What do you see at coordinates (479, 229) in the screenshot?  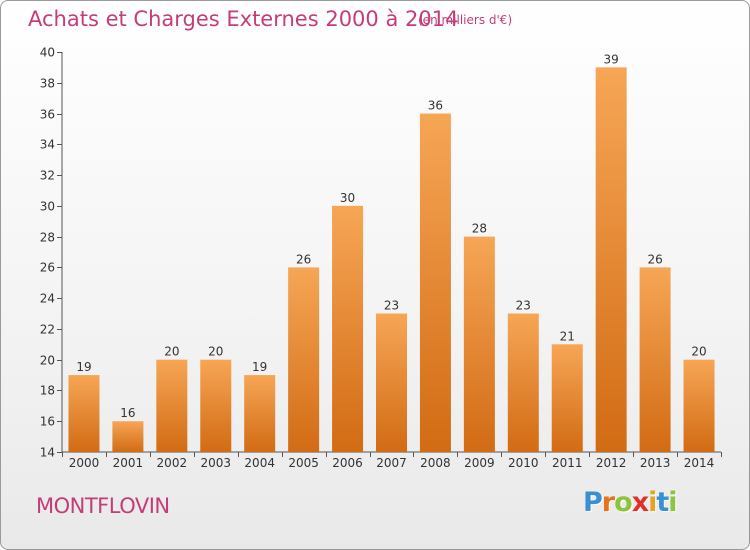 I see `bar-value-label: 28` at bounding box center [479, 229].